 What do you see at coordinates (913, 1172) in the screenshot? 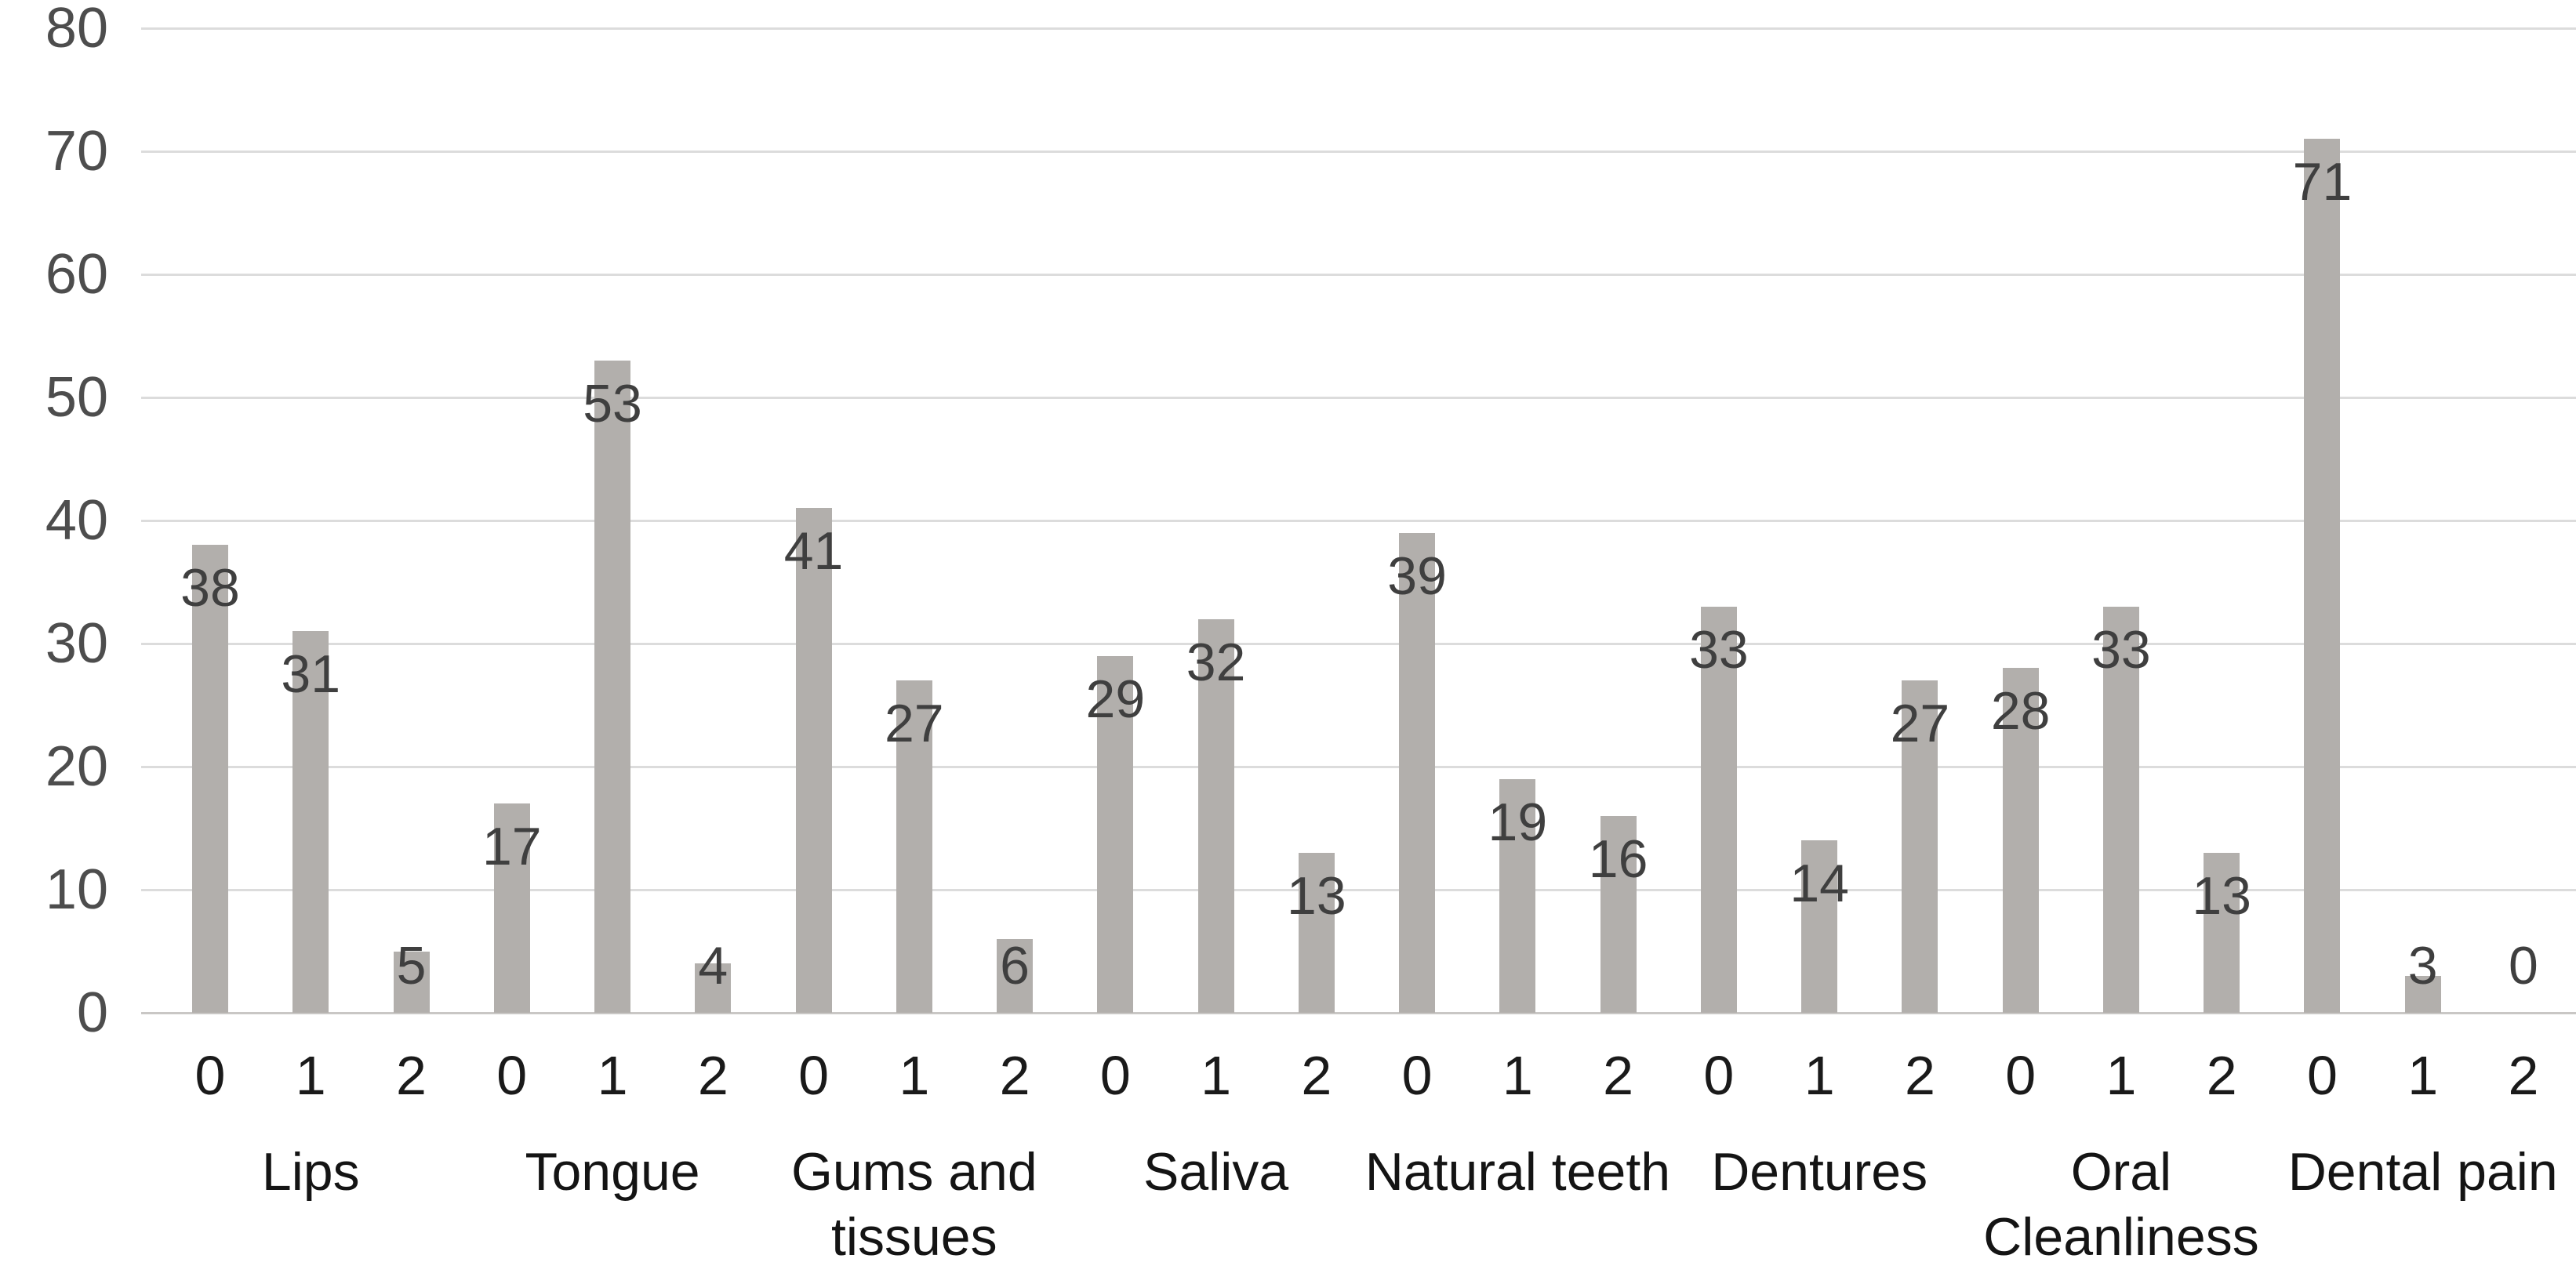
I see `x-group-label: Gums and` at bounding box center [913, 1172].